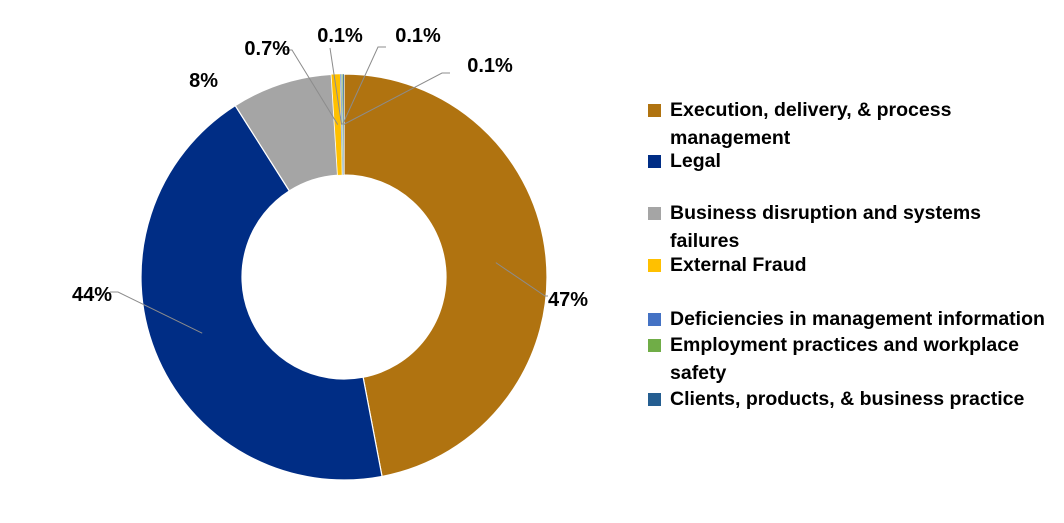 The image size is (1064, 523). Describe the element at coordinates (738, 265) in the screenshot. I see `legend-label: External Fraud` at that location.